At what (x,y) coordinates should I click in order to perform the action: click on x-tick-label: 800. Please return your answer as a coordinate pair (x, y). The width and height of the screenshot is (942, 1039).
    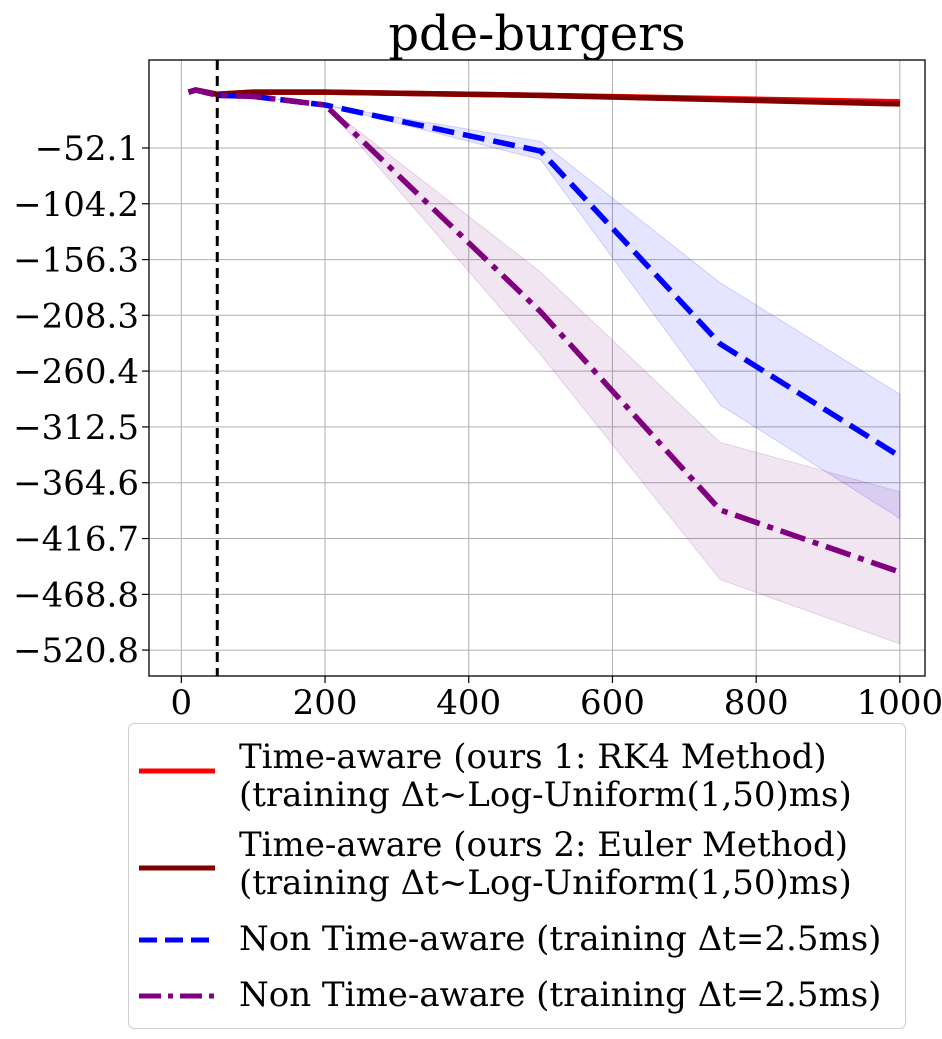
    Looking at the image, I should click on (756, 703).